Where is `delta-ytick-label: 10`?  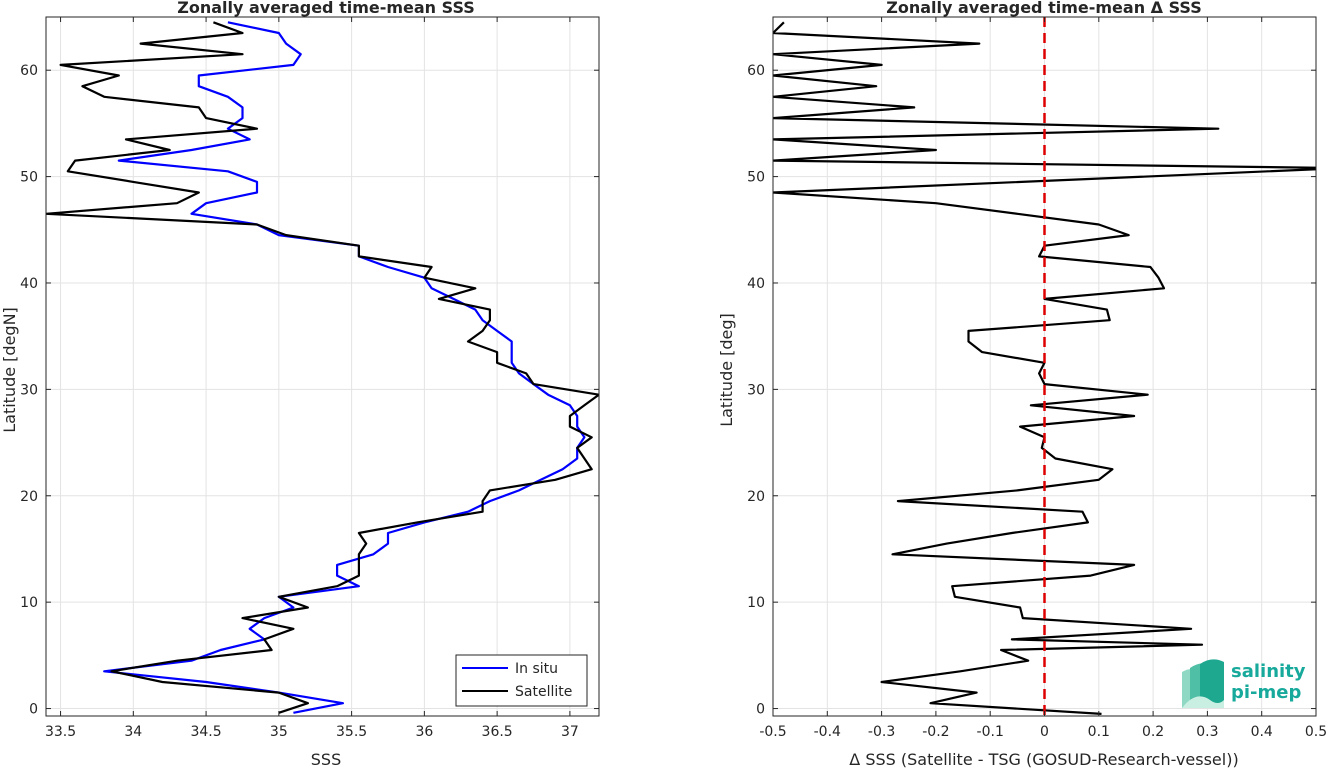
delta-ytick-label: 10 is located at coordinates (756, 603).